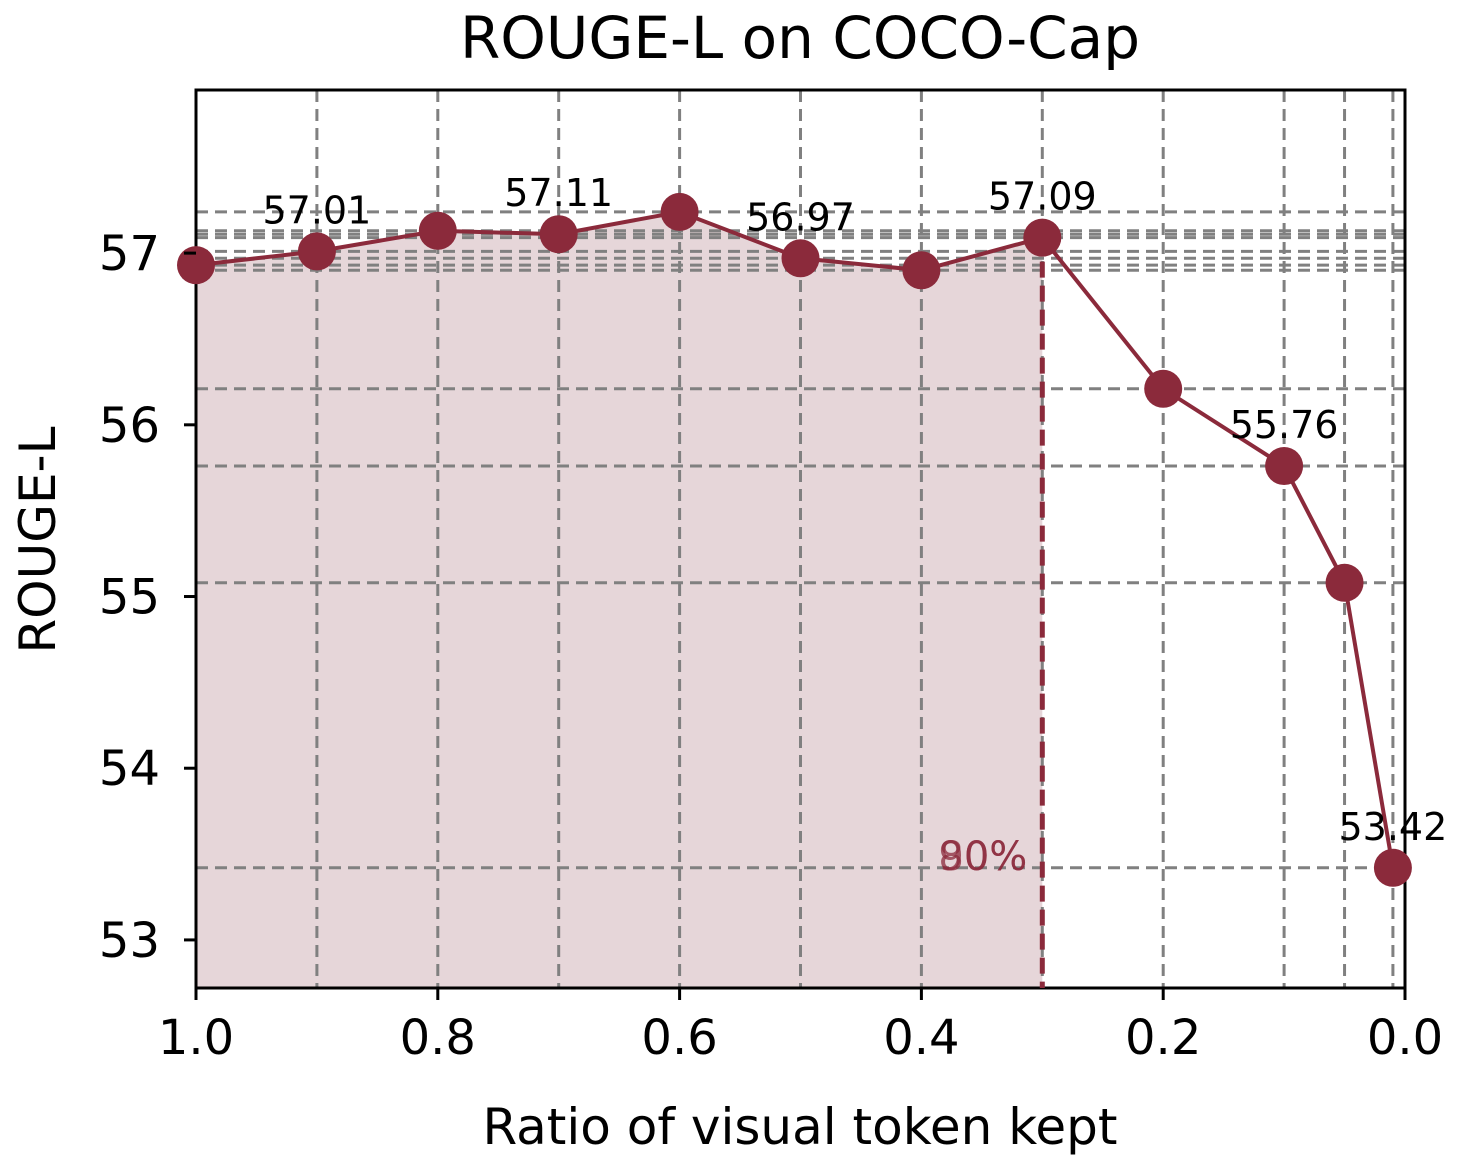 This screenshot has height=1168, width=1464. I want to click on data-label: 57.09, so click(1042, 197).